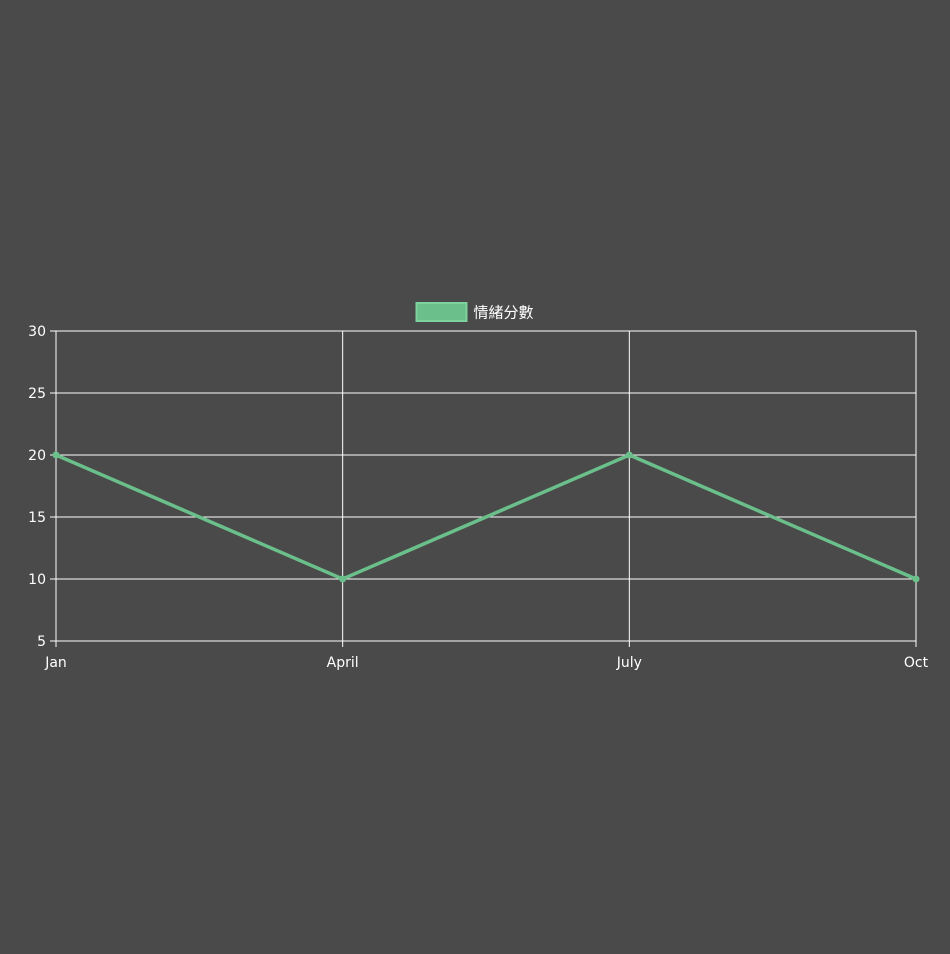  I want to click on y-tick-label: 10, so click(37, 580).